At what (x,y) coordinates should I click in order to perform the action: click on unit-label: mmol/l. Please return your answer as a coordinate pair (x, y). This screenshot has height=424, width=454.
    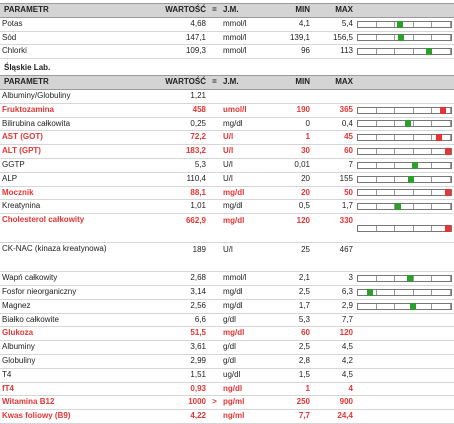
    Looking at the image, I should click on (247, 24).